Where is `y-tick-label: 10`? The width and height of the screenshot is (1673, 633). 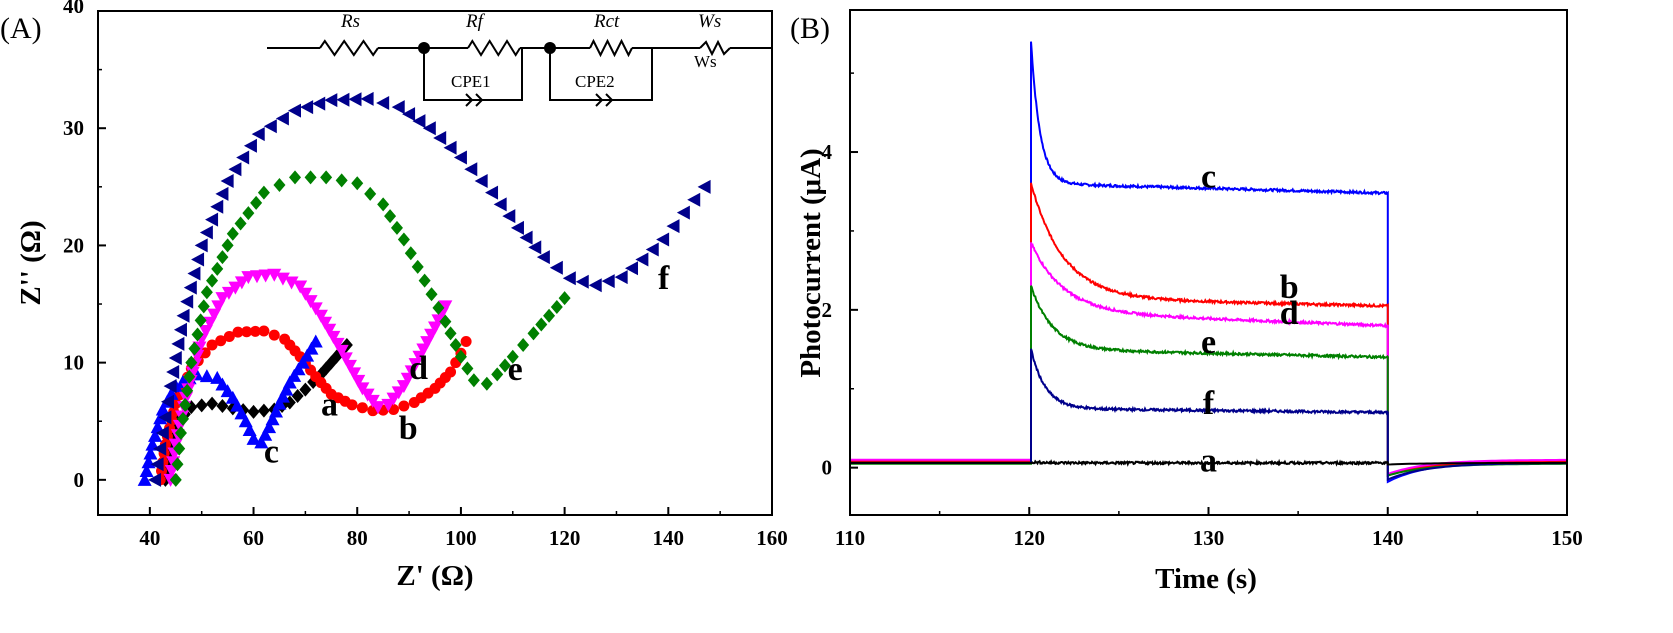 y-tick-label: 10 is located at coordinates (73, 363).